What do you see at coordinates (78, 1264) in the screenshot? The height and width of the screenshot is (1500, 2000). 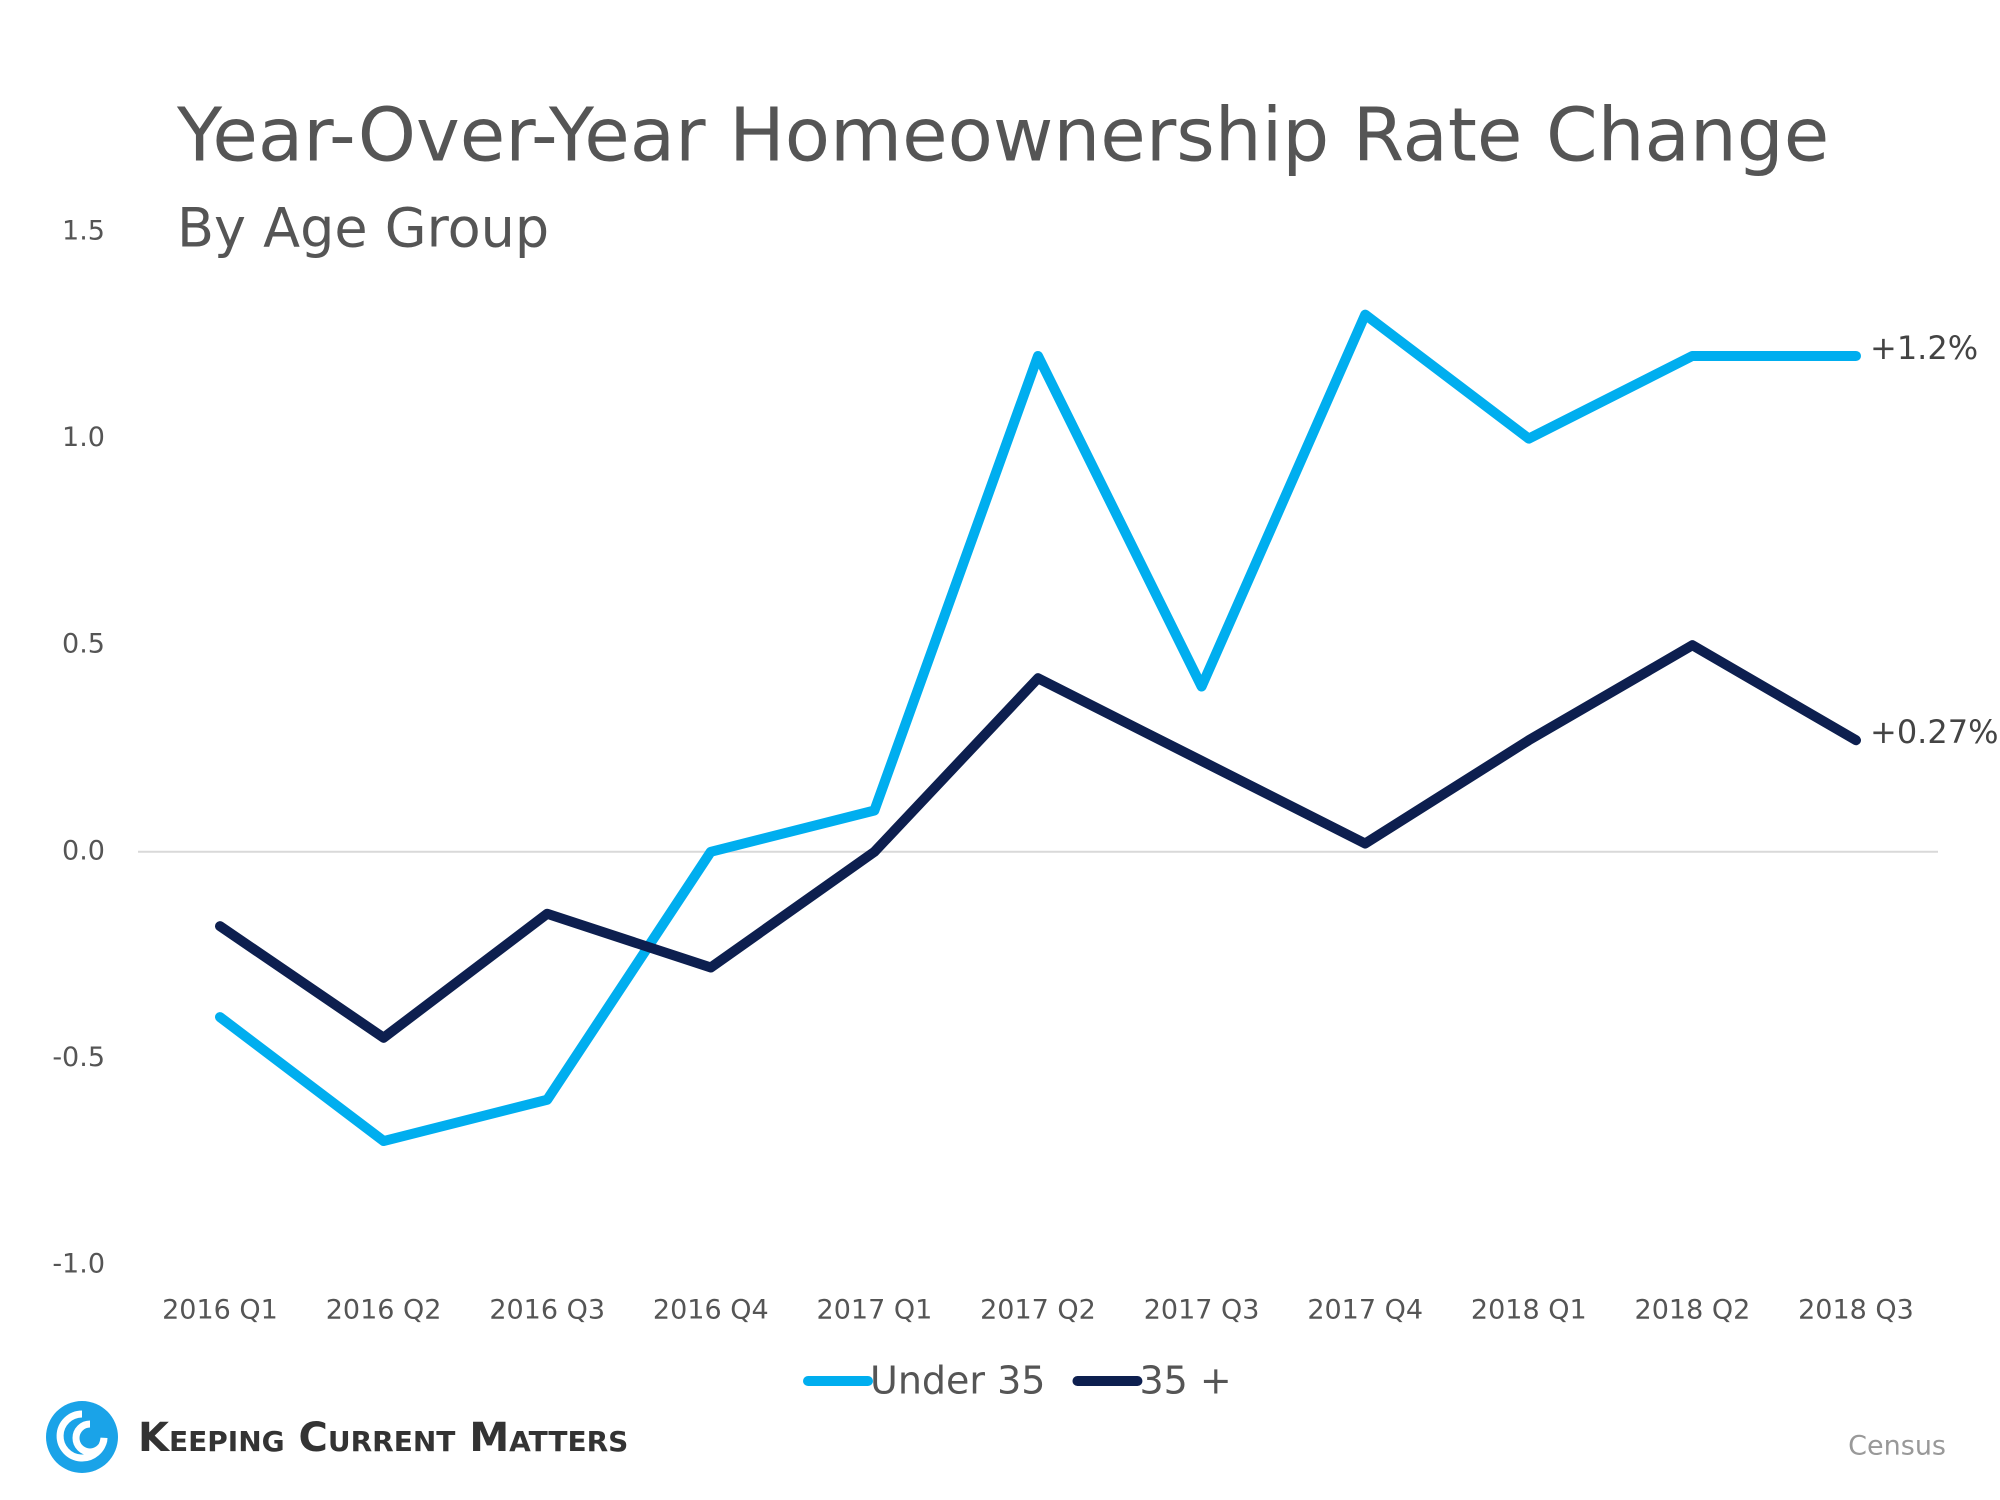 I see `y-tick-label: -1.0` at bounding box center [78, 1264].